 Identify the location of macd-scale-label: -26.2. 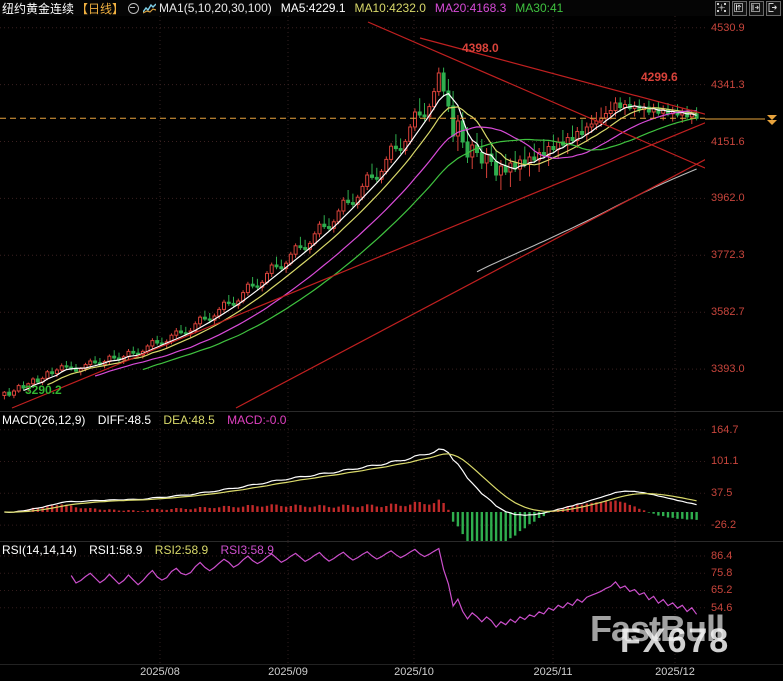
(724, 525).